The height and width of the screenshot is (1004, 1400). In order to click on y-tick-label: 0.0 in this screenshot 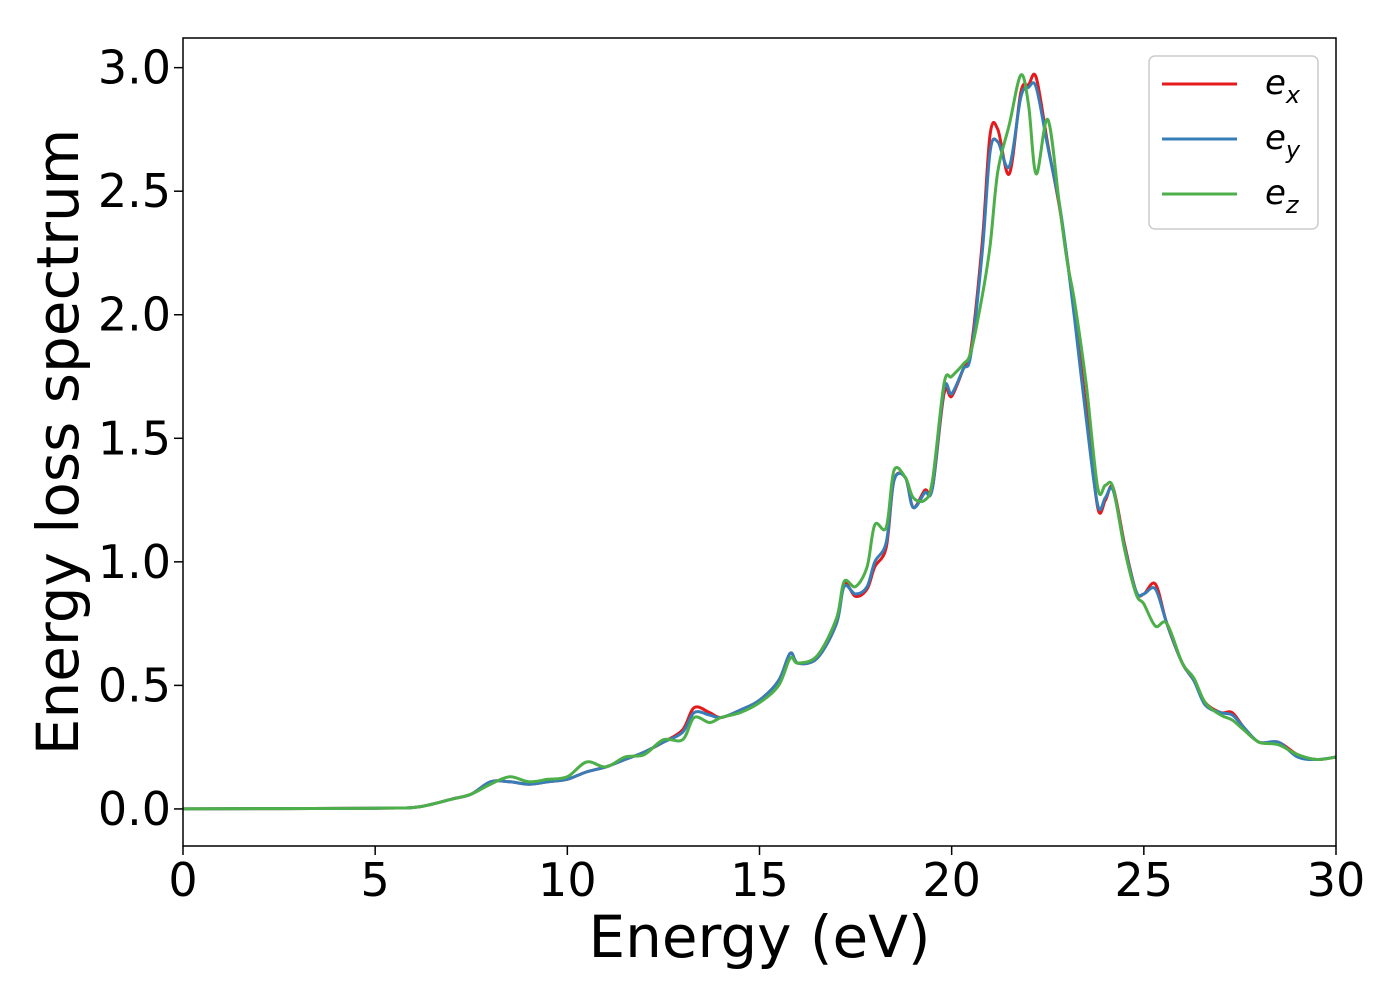, I will do `click(134, 809)`.